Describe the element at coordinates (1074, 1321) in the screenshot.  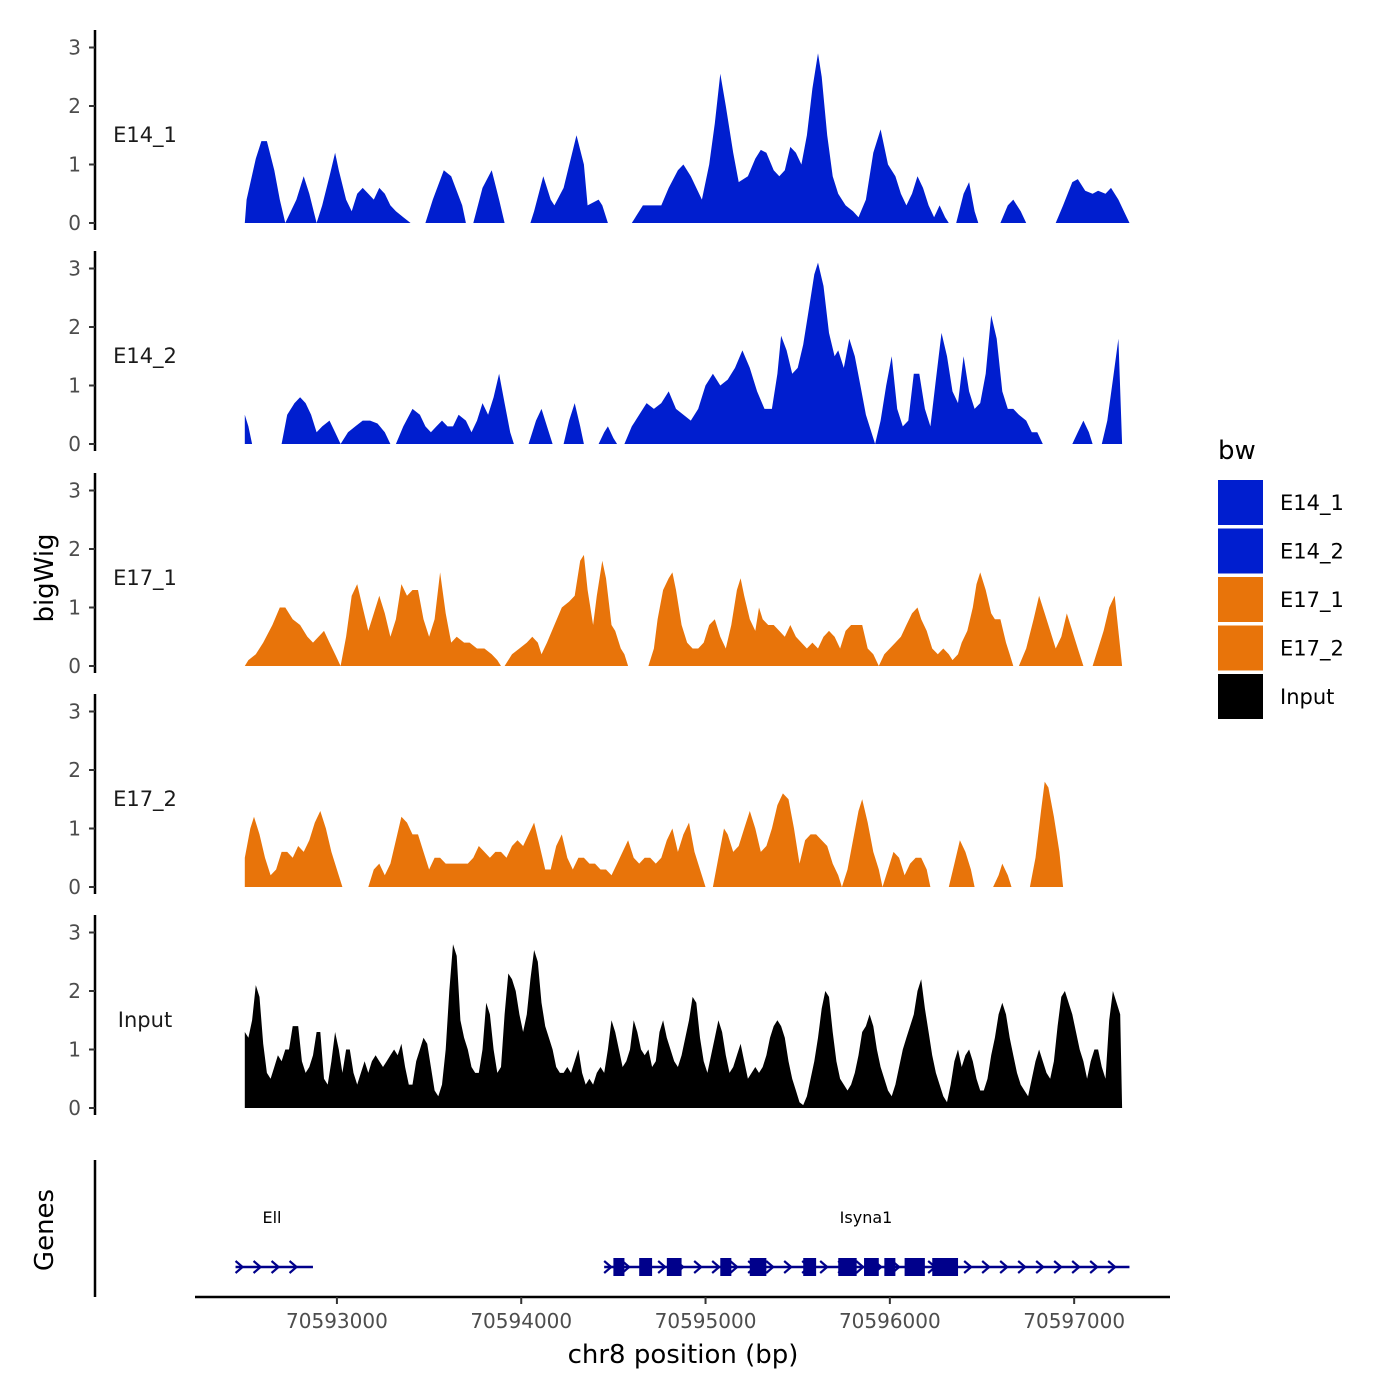
I see `x-tick-label: 70597000` at that location.